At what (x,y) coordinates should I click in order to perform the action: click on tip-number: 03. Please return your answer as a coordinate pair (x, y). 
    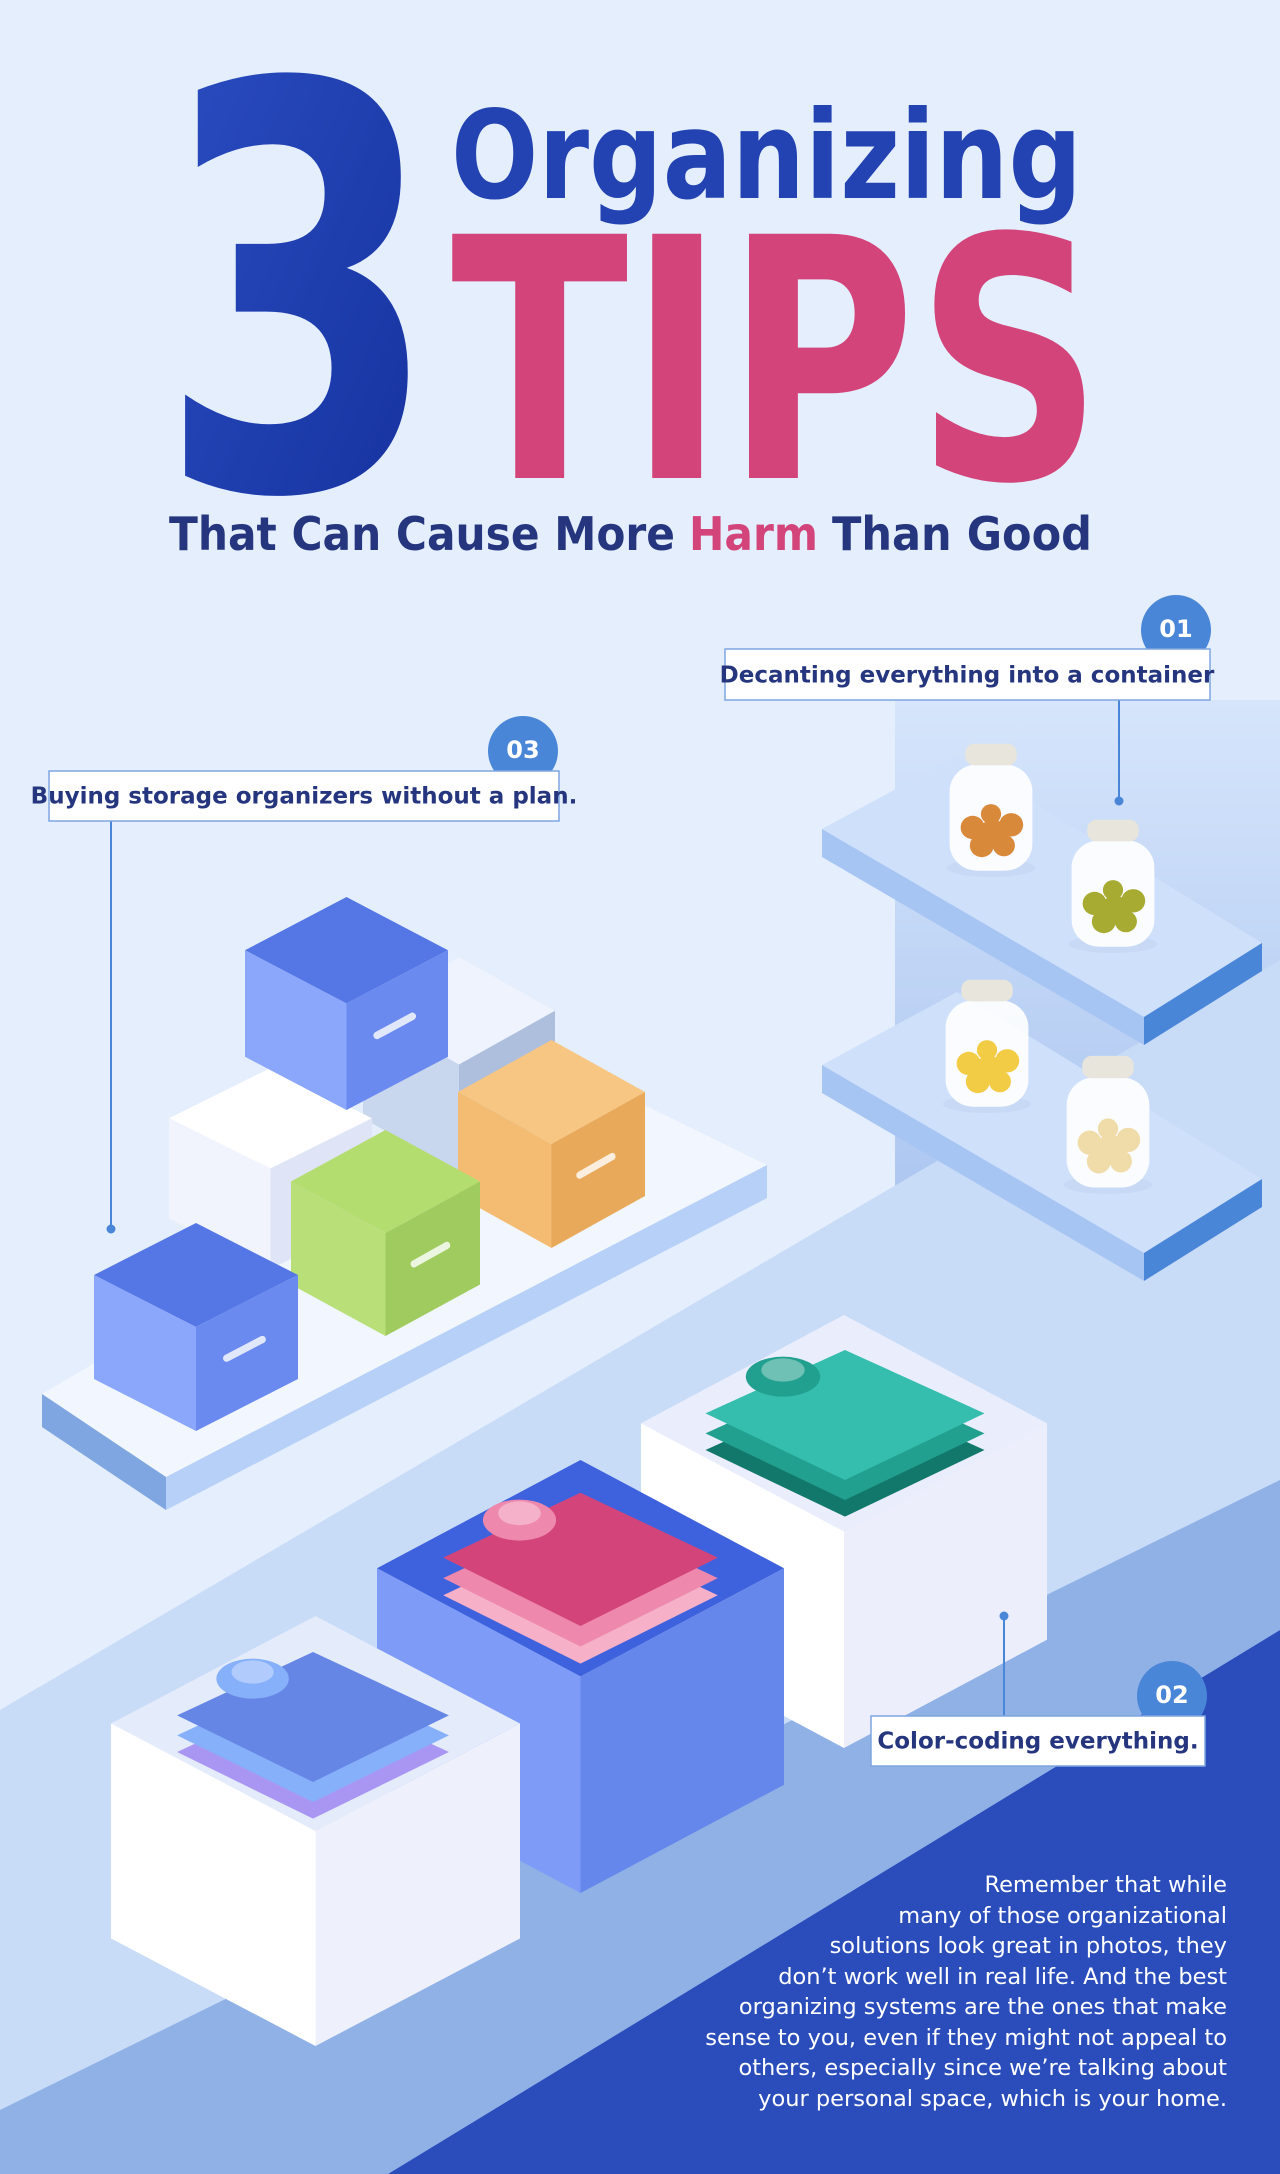
    Looking at the image, I should click on (522, 750).